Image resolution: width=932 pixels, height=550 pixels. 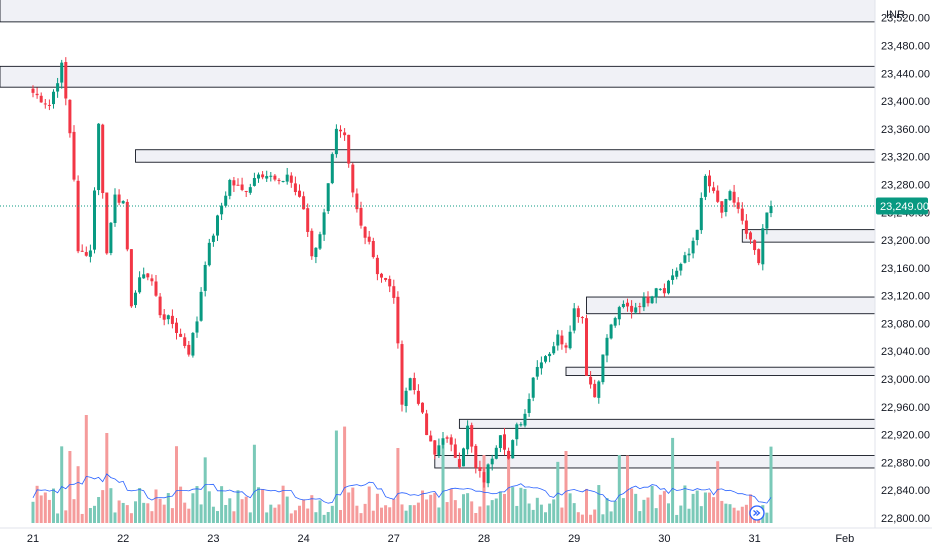 What do you see at coordinates (905, 408) in the screenshot?
I see `price-tick-label: 22,960.00` at bounding box center [905, 408].